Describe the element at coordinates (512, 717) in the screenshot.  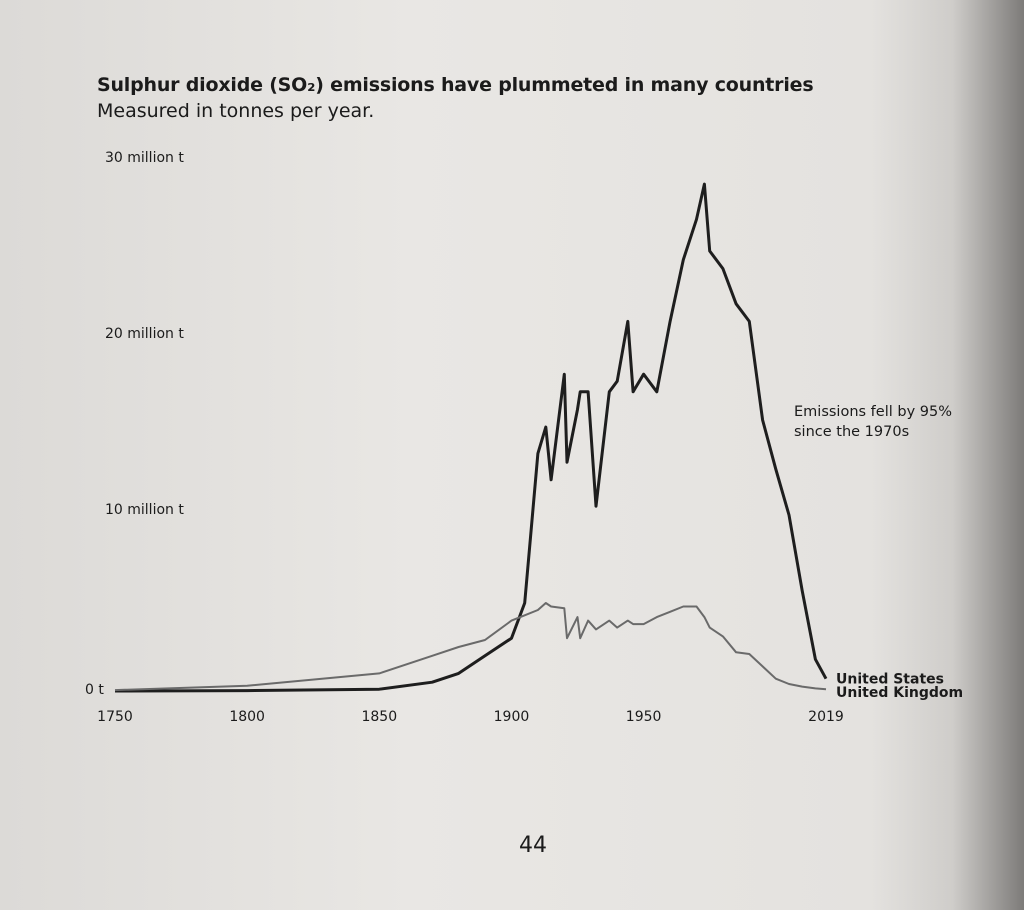
I see `x-tick-label: 1900` at that location.